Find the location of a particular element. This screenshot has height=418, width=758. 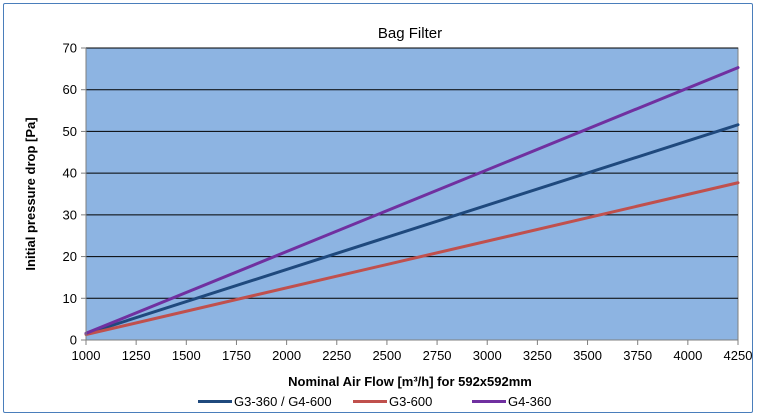

y-tick-label: 70 is located at coordinates (70, 48).